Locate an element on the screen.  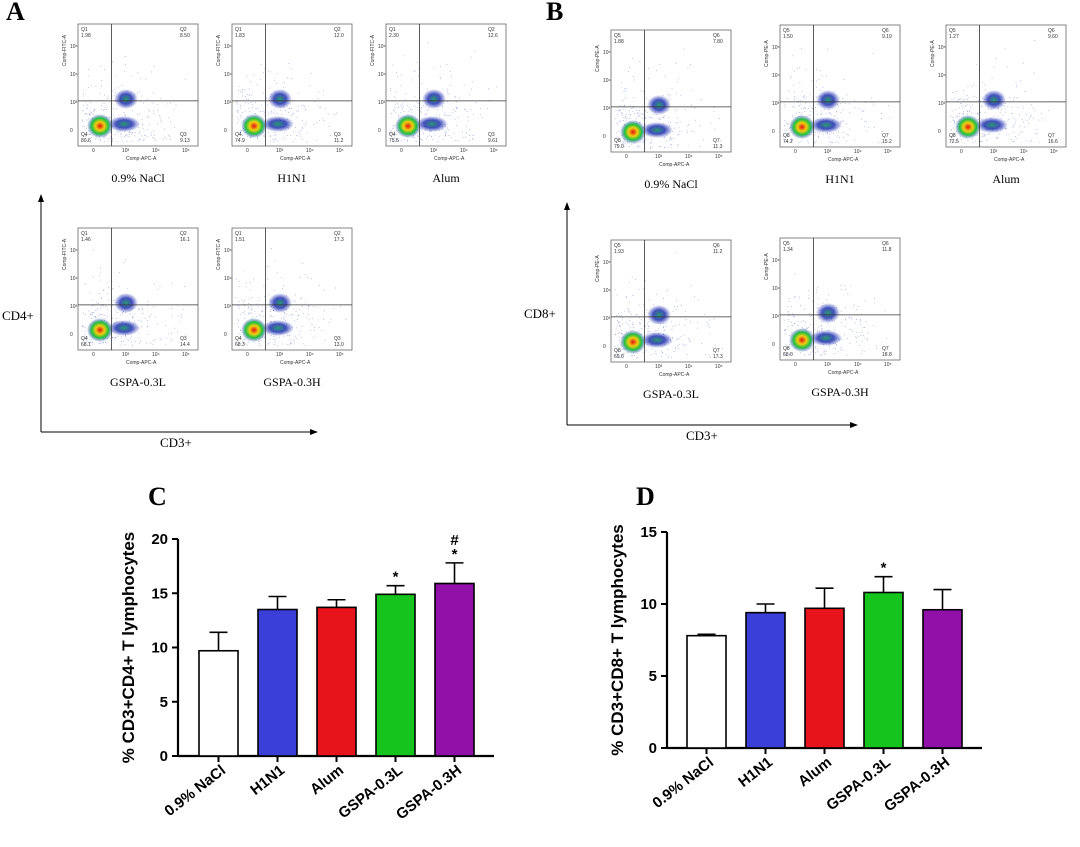
y-axis-label: % CD3+CD8+ T lymphocytes is located at coordinates (617, 639).